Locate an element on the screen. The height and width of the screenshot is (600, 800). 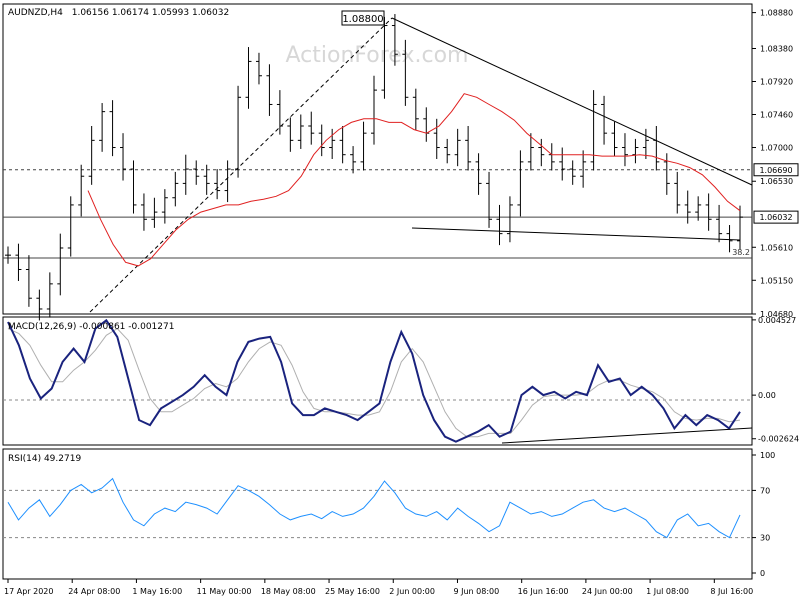
time-tick-label: 8 Jul 16:00 is located at coordinates (731, 591).